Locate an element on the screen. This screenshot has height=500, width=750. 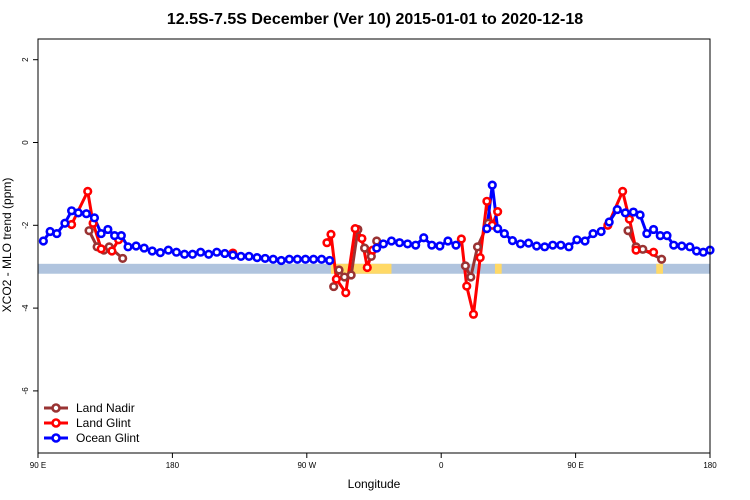
x-tick-label: 0 is located at coordinates (441, 465).